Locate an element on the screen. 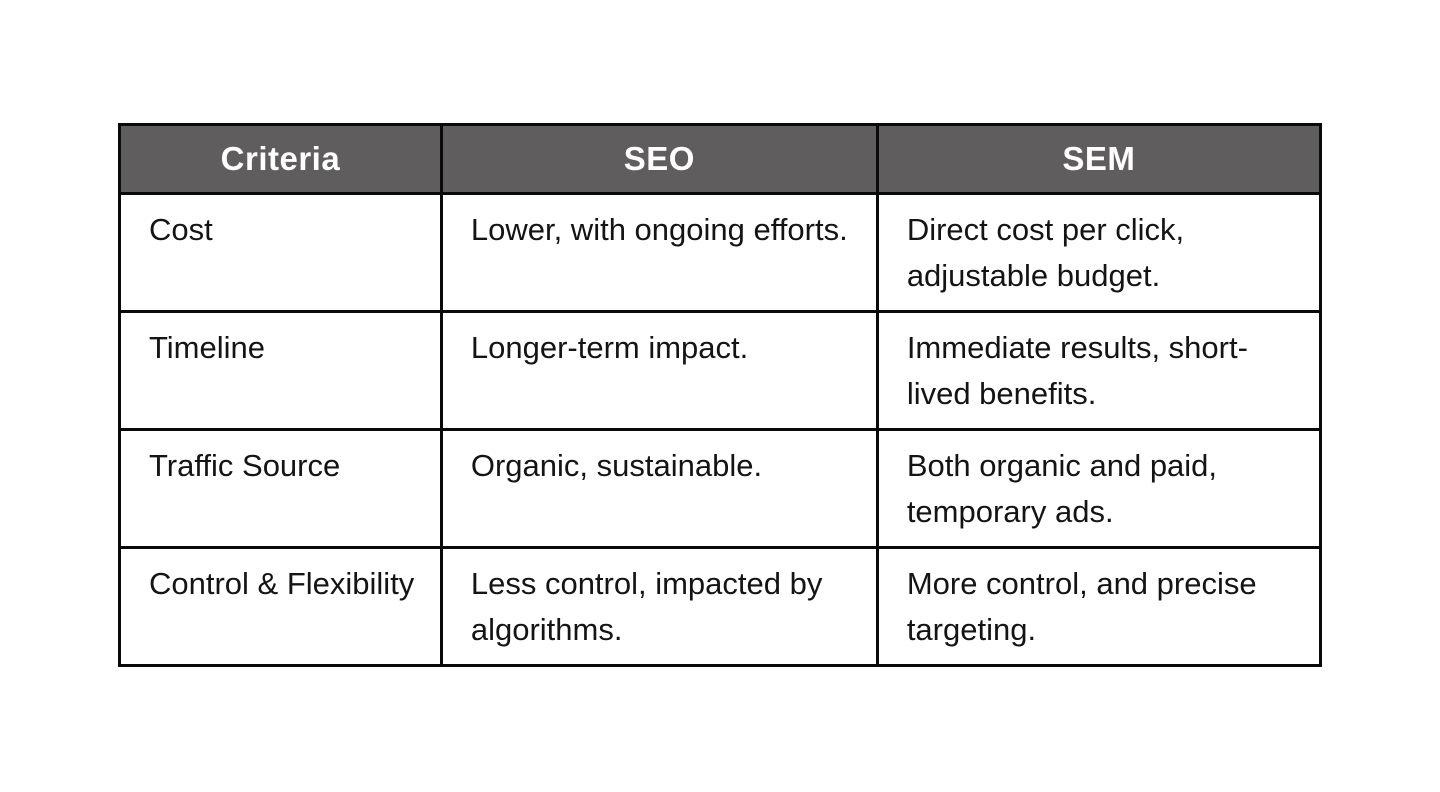 This screenshot has width=1440, height=792. header-cell-seo: SEO is located at coordinates (659, 159).